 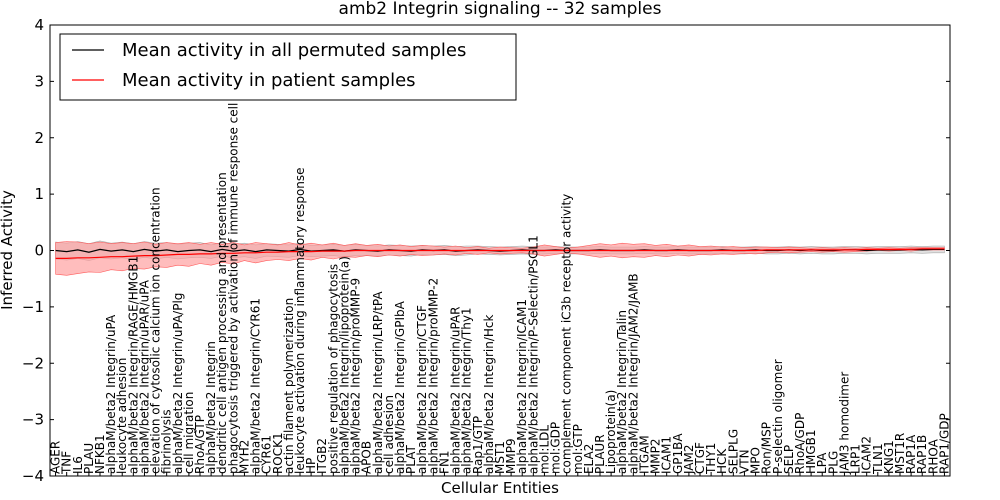 I want to click on category-label: RAP1B, so click(x=922, y=454).